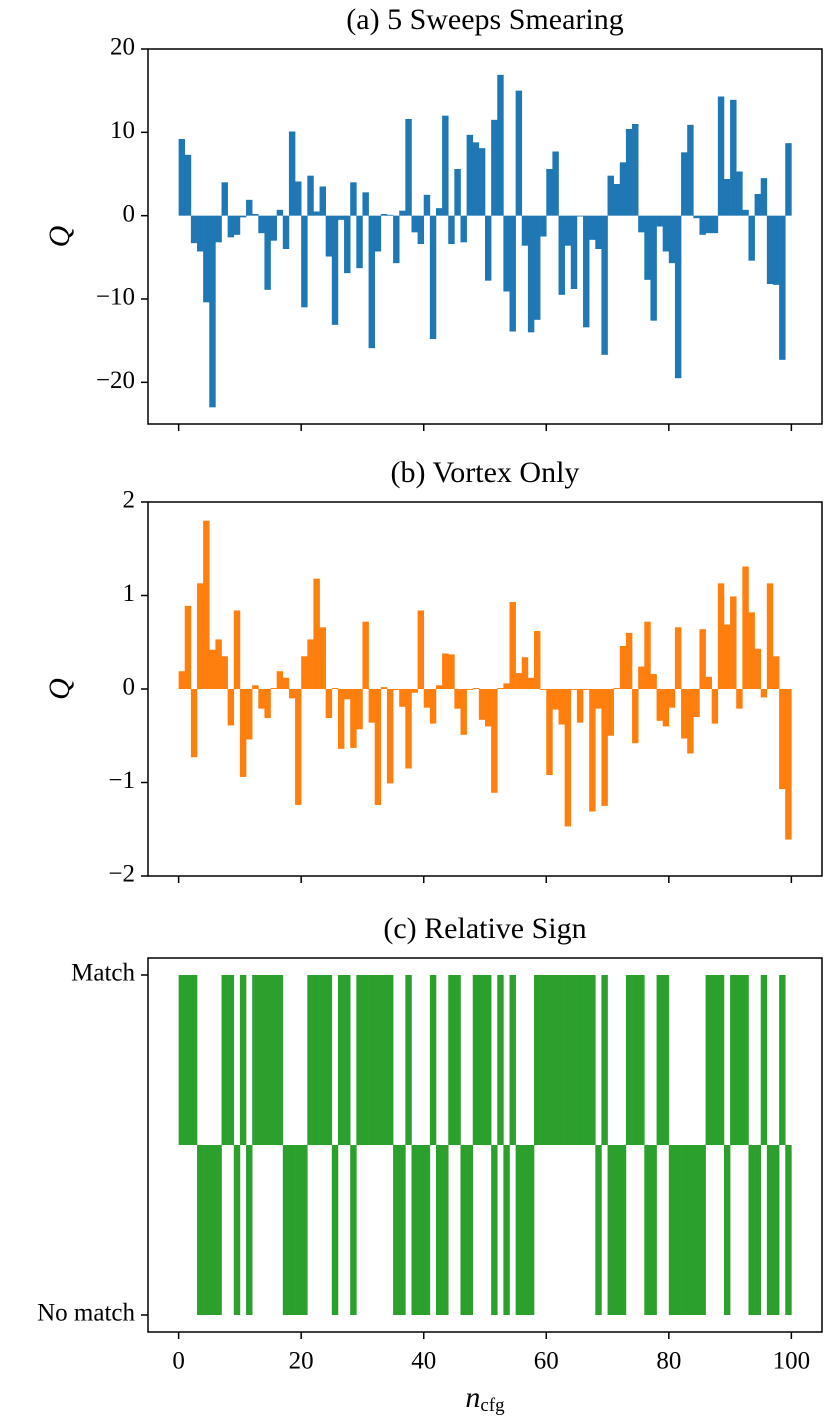 The height and width of the screenshot is (1421, 831). Describe the element at coordinates (668, 1361) in the screenshot. I see `x-tick-label: 80` at that location.